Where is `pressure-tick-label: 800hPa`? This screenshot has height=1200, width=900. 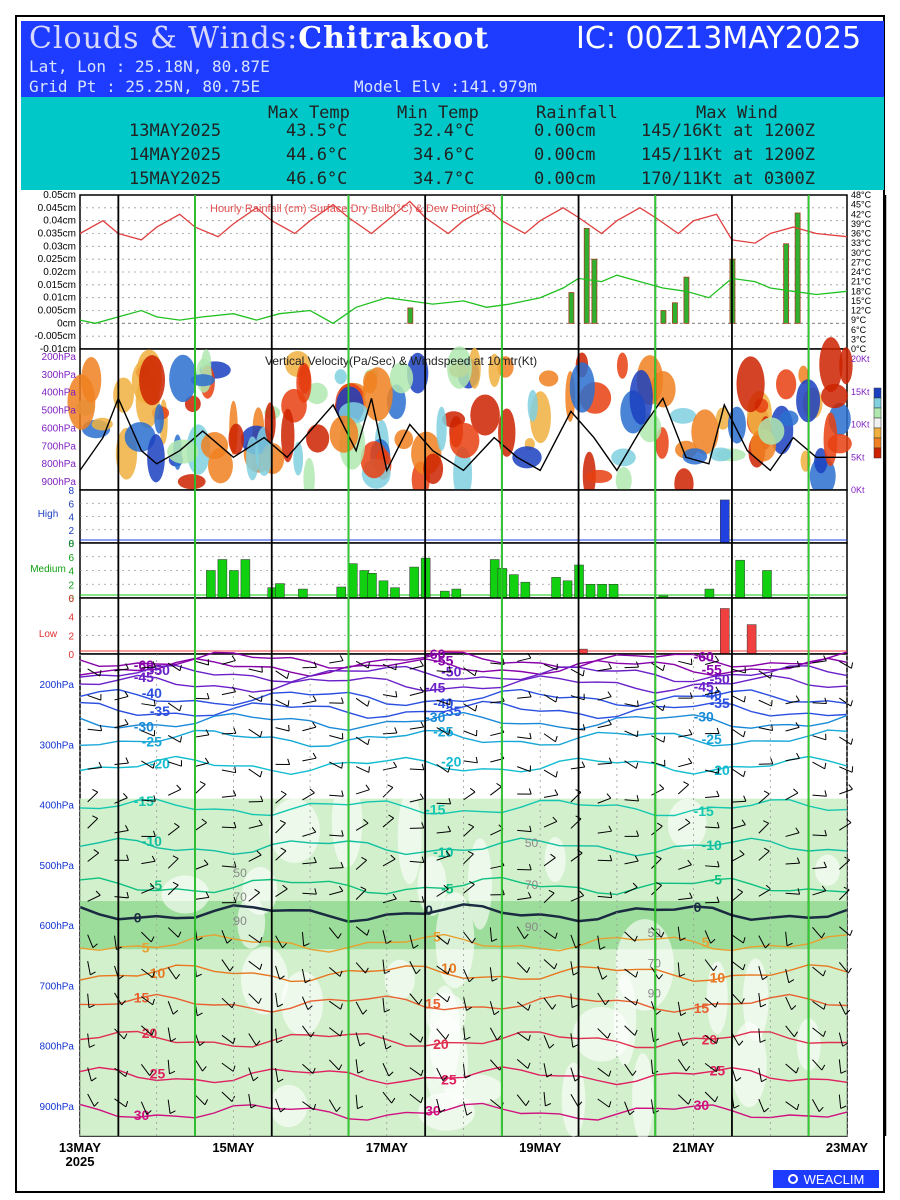 pressure-tick-label: 800hPa is located at coordinates (57, 1047).